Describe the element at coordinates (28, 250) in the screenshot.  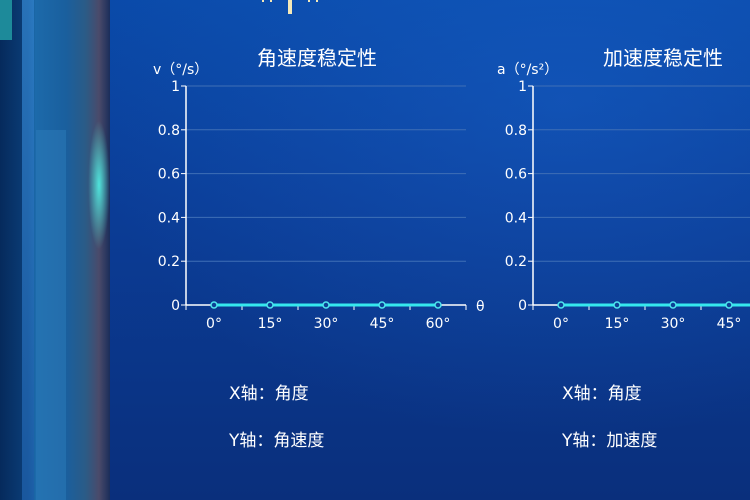
I see `panel-strip` at that location.